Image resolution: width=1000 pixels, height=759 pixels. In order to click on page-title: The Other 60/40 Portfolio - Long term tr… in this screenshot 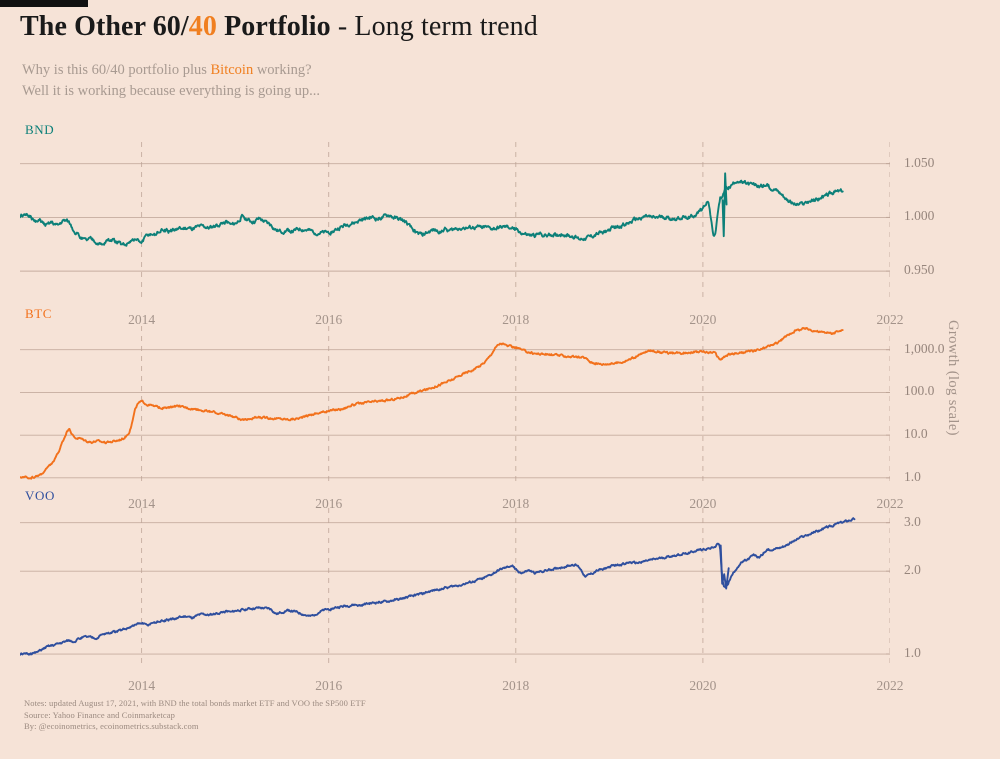, I will do `click(279, 27)`.